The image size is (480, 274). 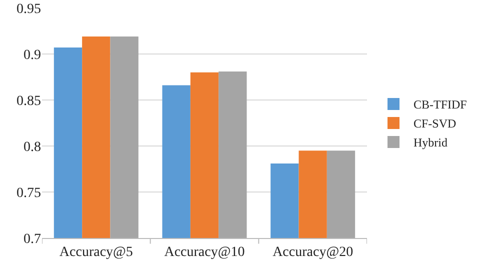 What do you see at coordinates (28, 101) in the screenshot?
I see `y-tick-label: 0.85` at bounding box center [28, 101].